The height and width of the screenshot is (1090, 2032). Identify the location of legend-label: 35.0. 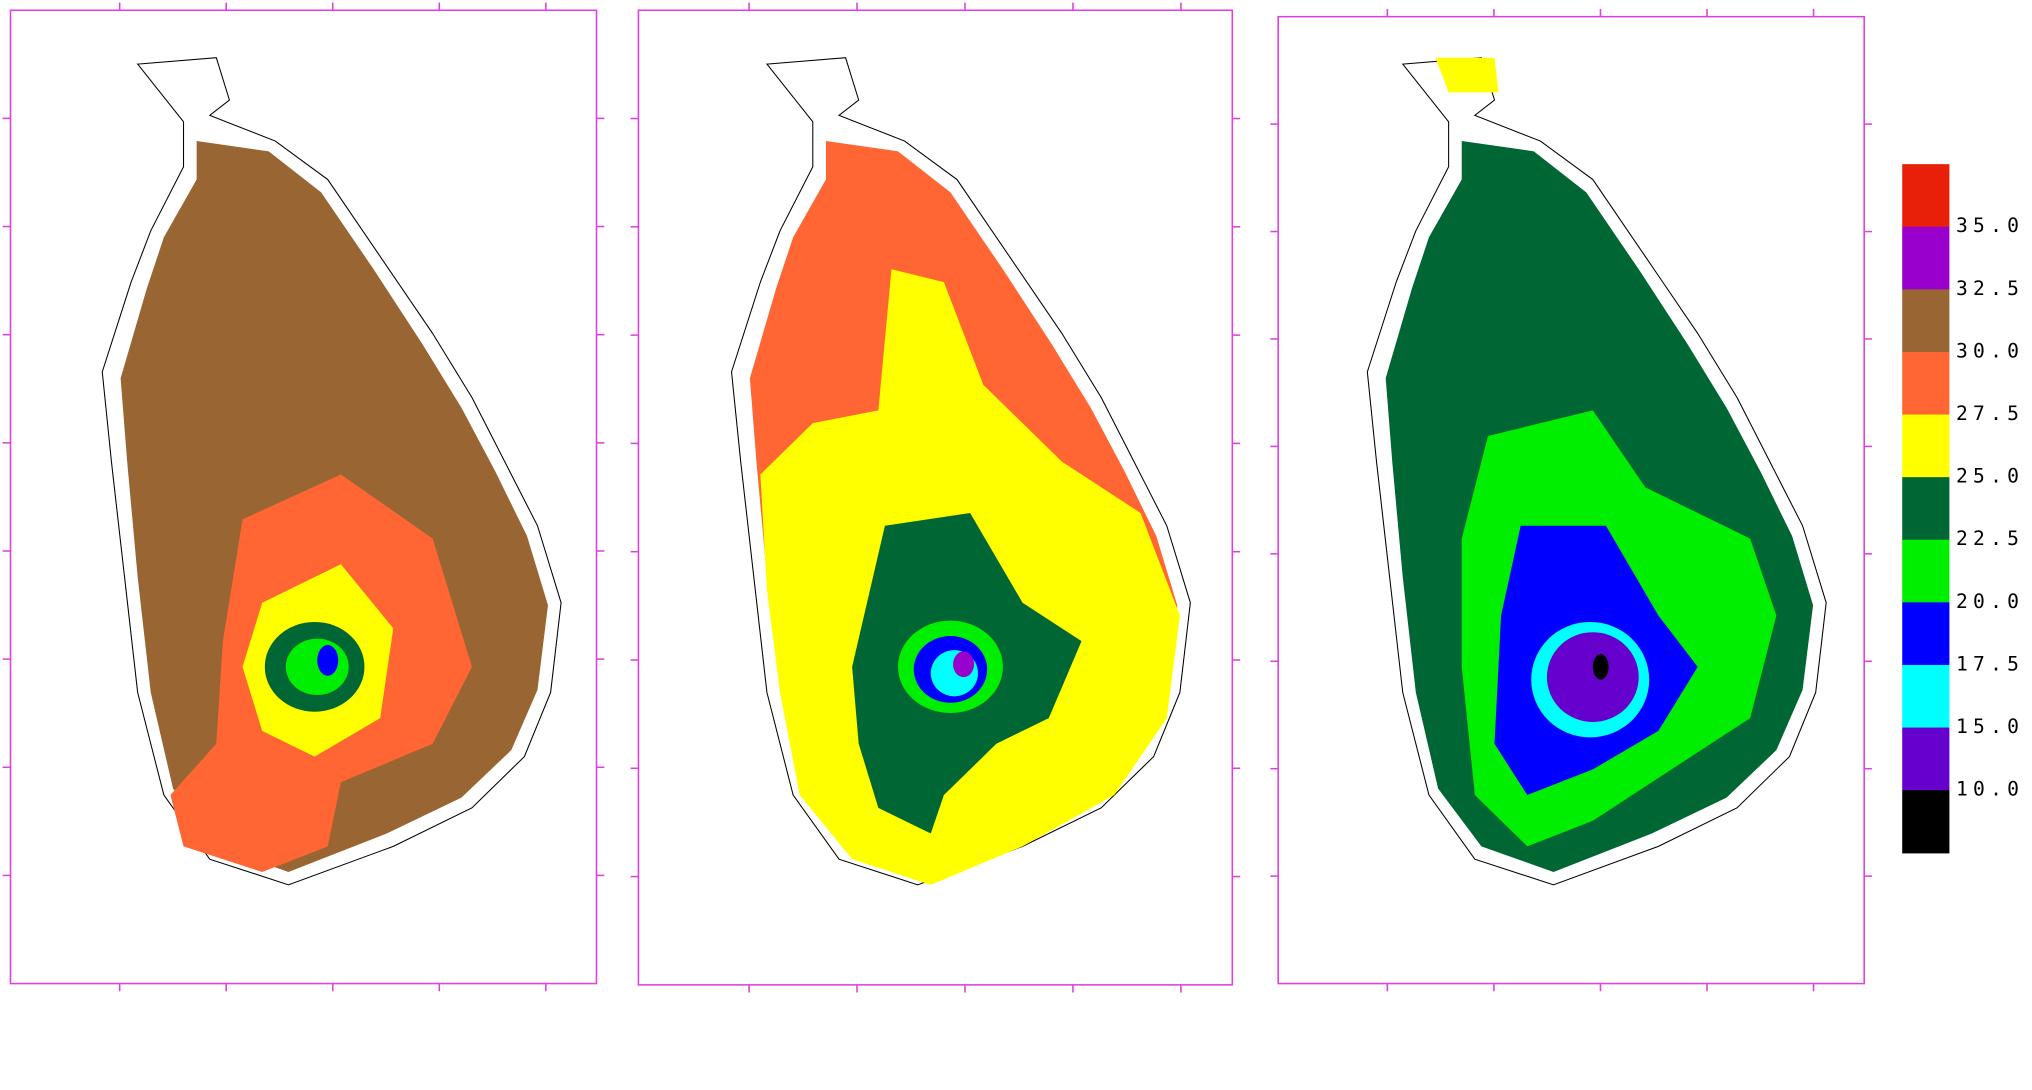
(1990, 225).